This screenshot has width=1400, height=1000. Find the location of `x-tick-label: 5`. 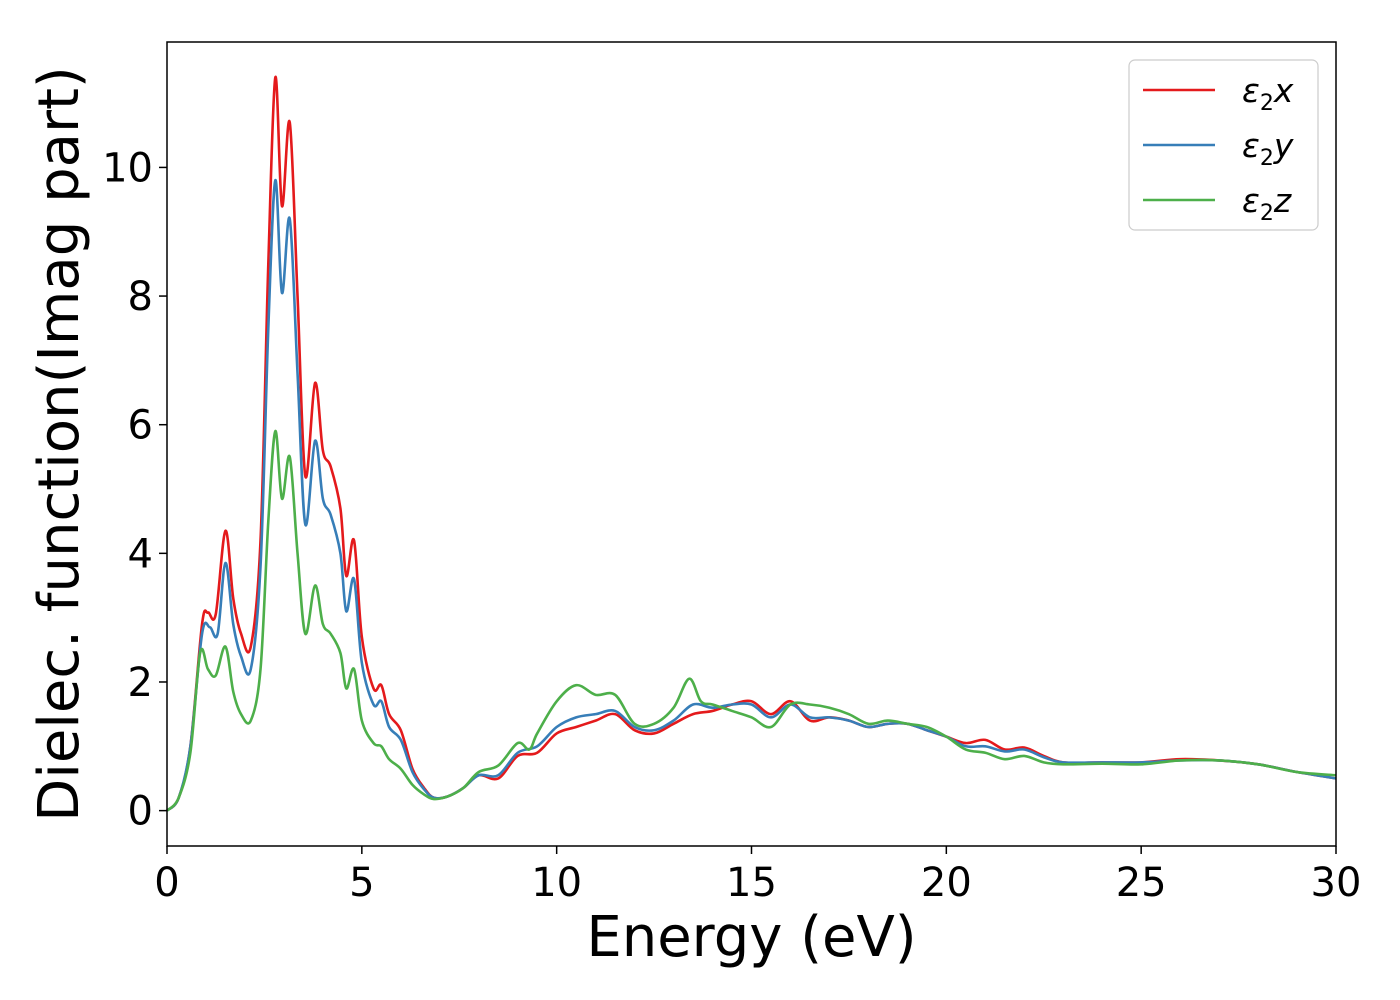

x-tick-label: 5 is located at coordinates (361, 883).